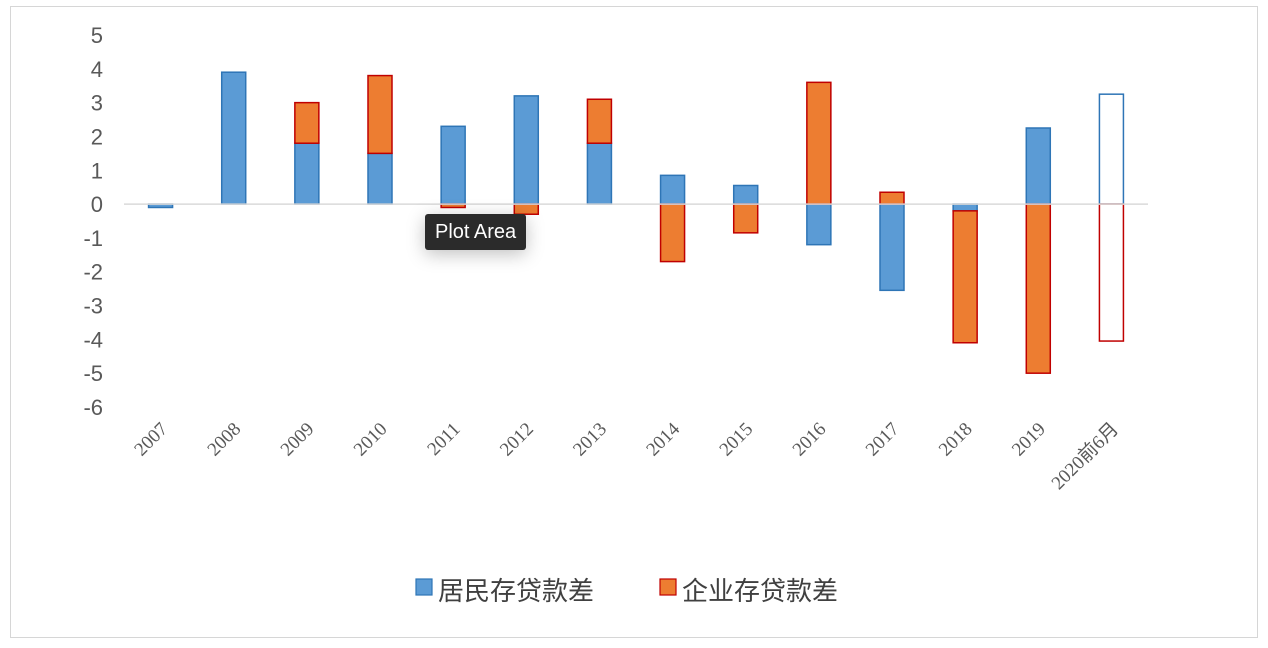  I want to click on x-tick-label: 2018, so click(956, 440).